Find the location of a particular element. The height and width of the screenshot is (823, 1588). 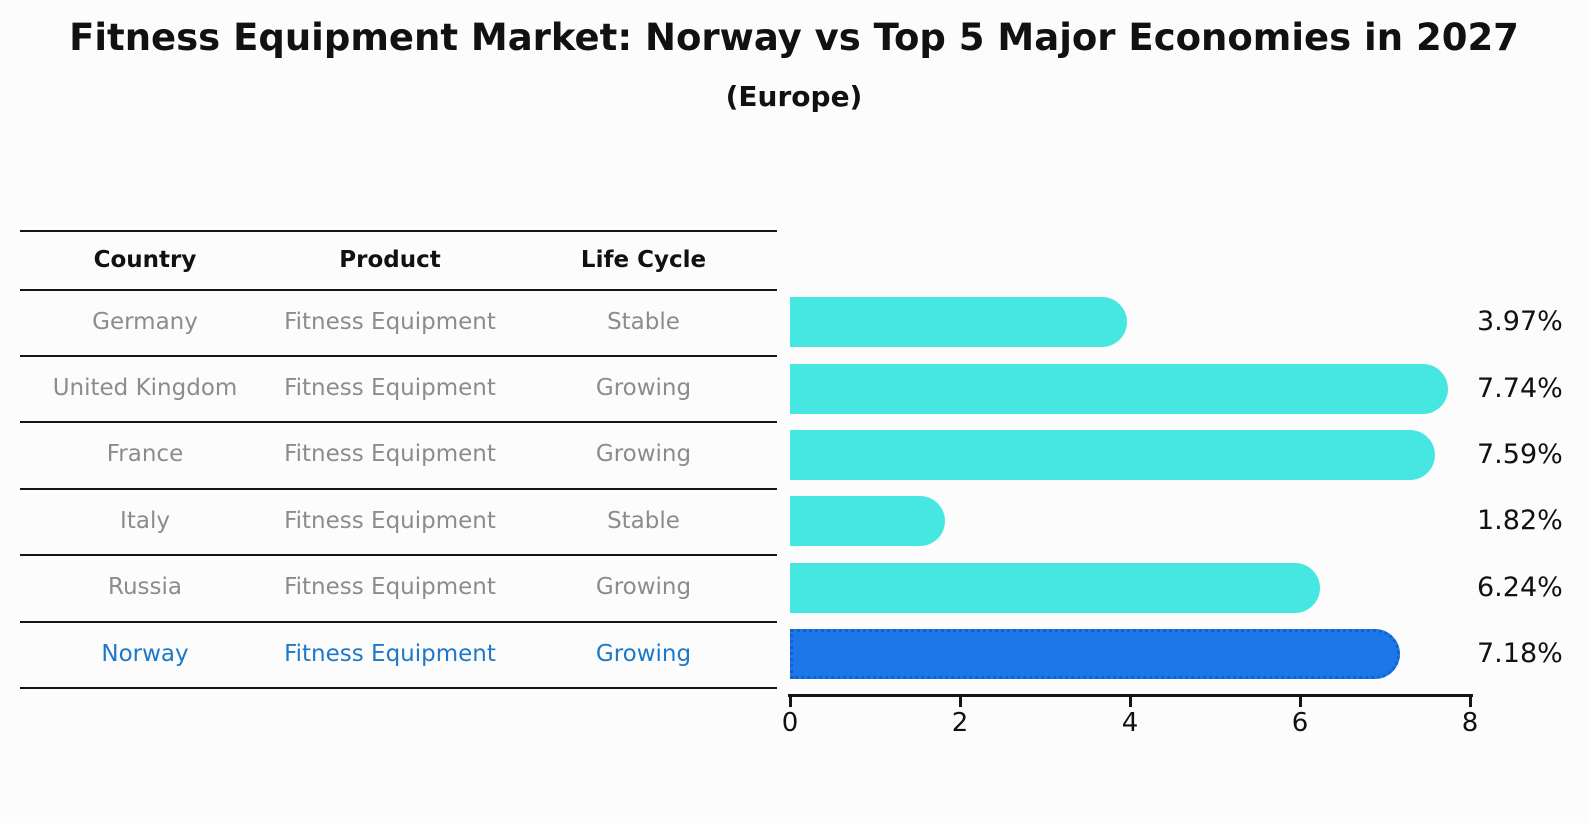

x-tick-label: 4 is located at coordinates (1130, 723).